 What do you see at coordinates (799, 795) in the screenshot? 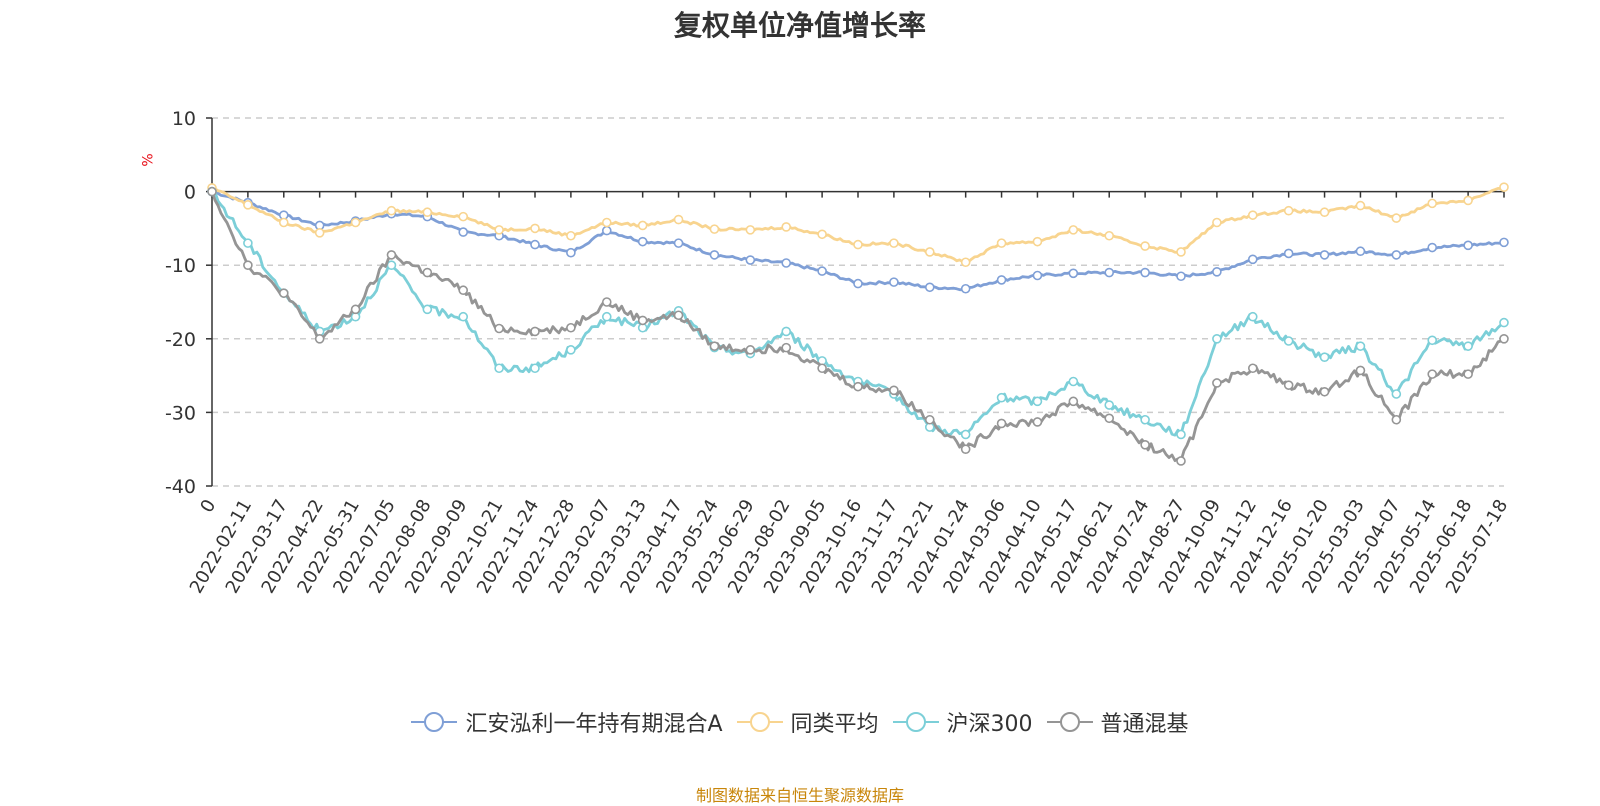
I see `data-source-note: 制图数据来自恒生聚源数据库` at bounding box center [799, 795].